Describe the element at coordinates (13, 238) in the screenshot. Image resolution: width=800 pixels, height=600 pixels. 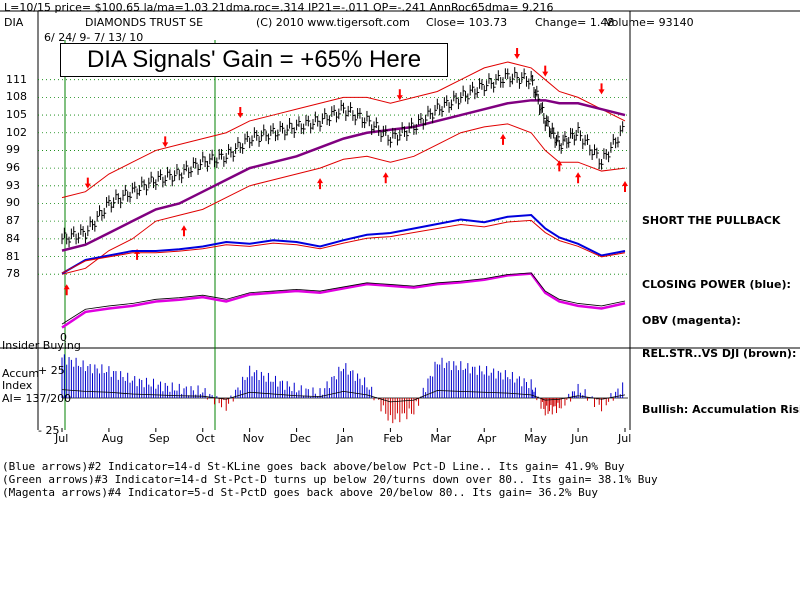
I see `y-tick-label: 84` at that location.